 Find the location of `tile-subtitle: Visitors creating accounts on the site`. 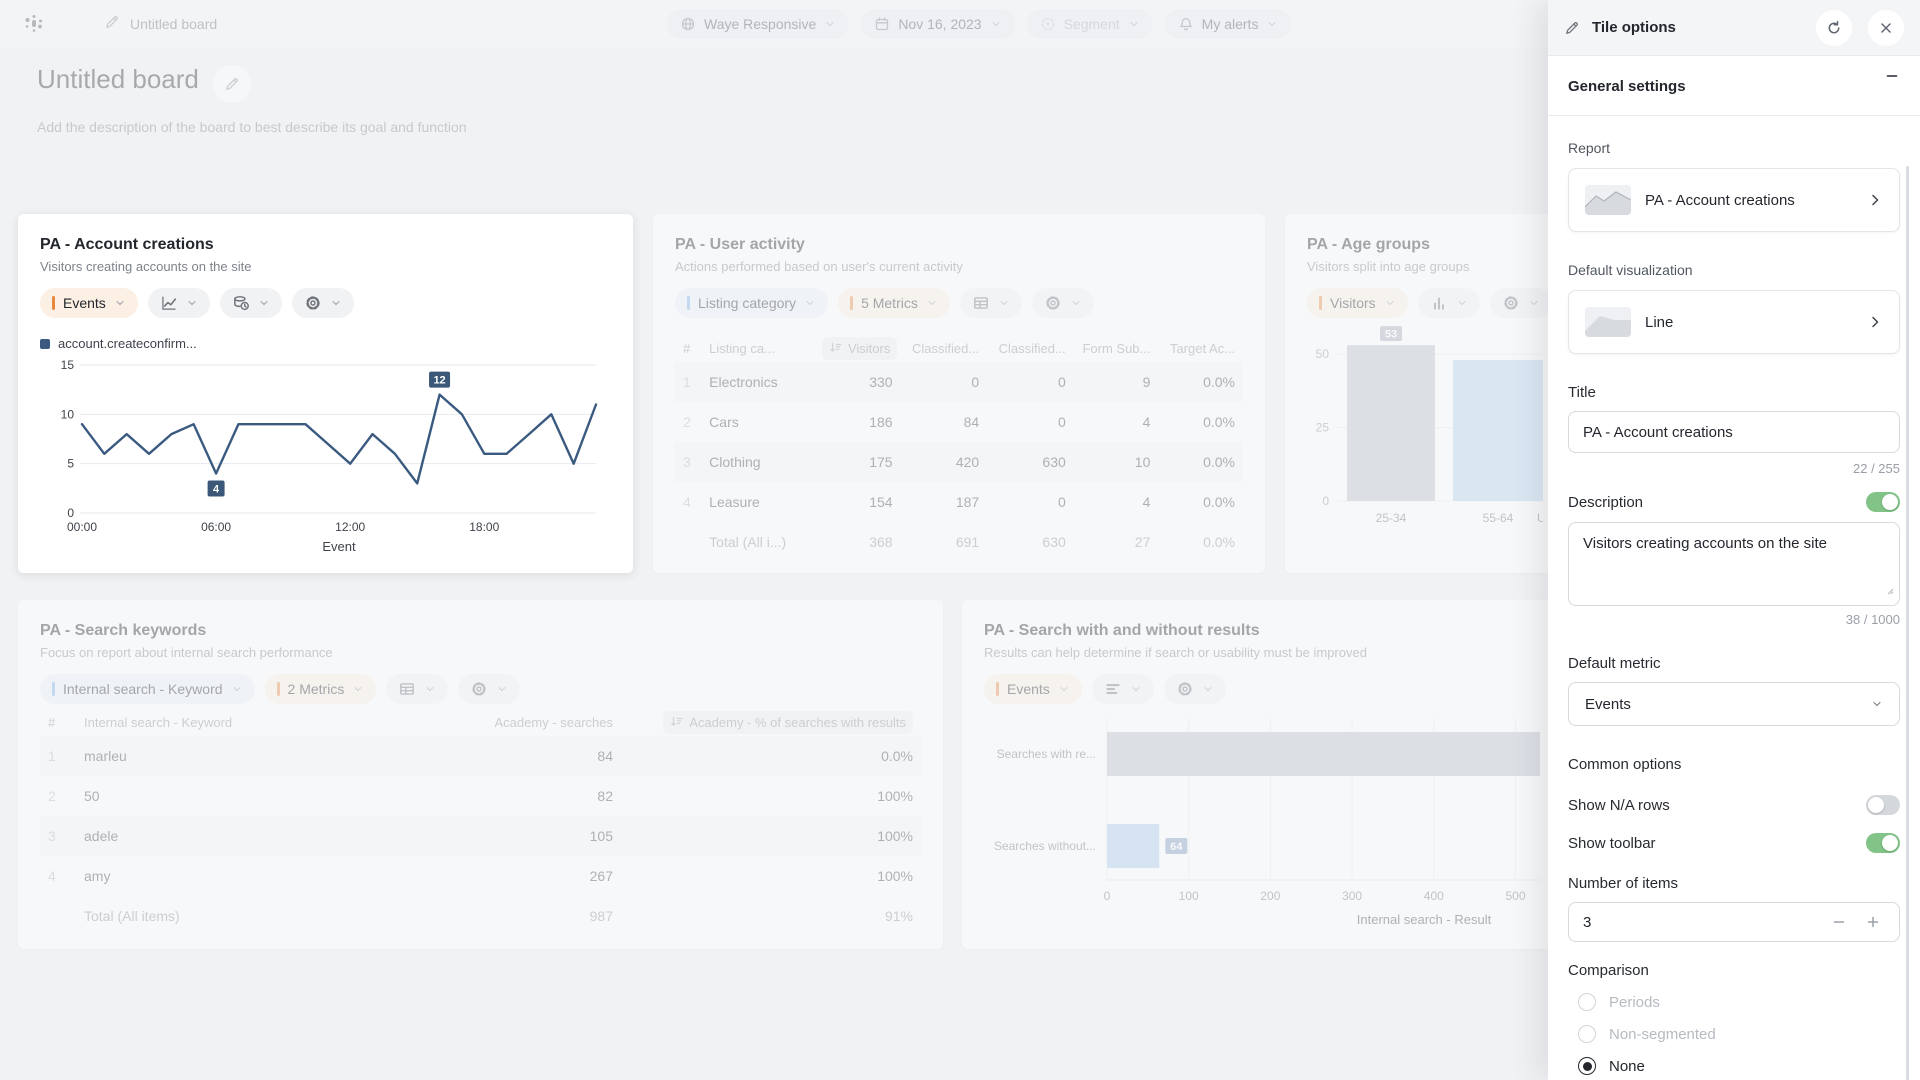

tile-subtitle: Visitors creating accounts on the site is located at coordinates (146, 266).